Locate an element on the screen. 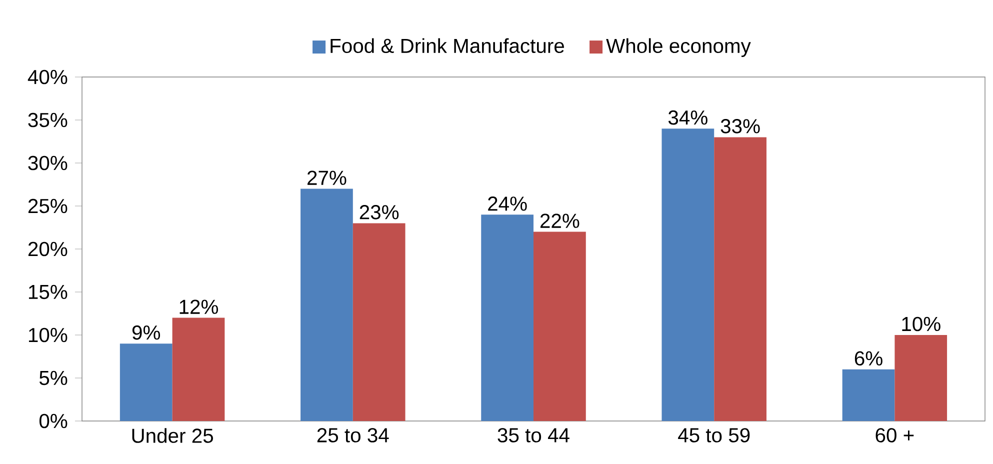 This screenshot has width=993, height=464. y-tick-label: 15% is located at coordinates (48, 292).